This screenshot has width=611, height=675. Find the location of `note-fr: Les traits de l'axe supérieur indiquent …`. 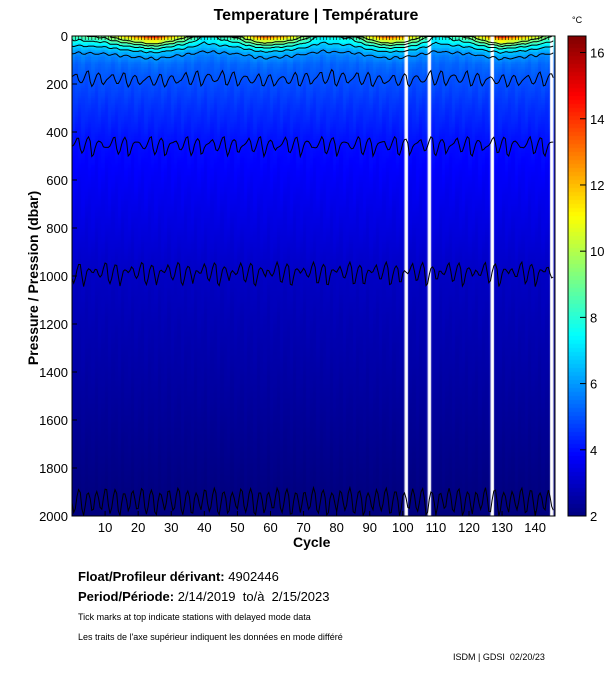

note-fr: Les traits de l'axe supérieur indiquent … is located at coordinates (210, 637).